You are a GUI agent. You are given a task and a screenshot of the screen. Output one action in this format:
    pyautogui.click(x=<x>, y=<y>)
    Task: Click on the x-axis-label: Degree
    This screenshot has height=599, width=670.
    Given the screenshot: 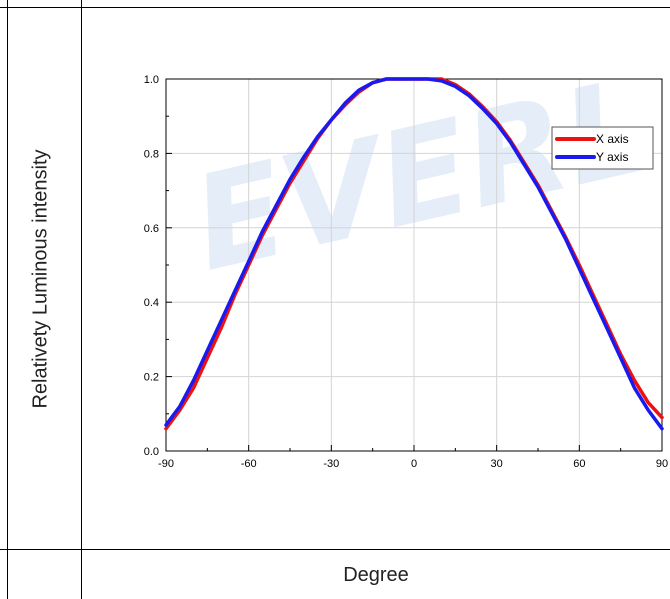 What is the action you would take?
    pyautogui.click(x=376, y=575)
    